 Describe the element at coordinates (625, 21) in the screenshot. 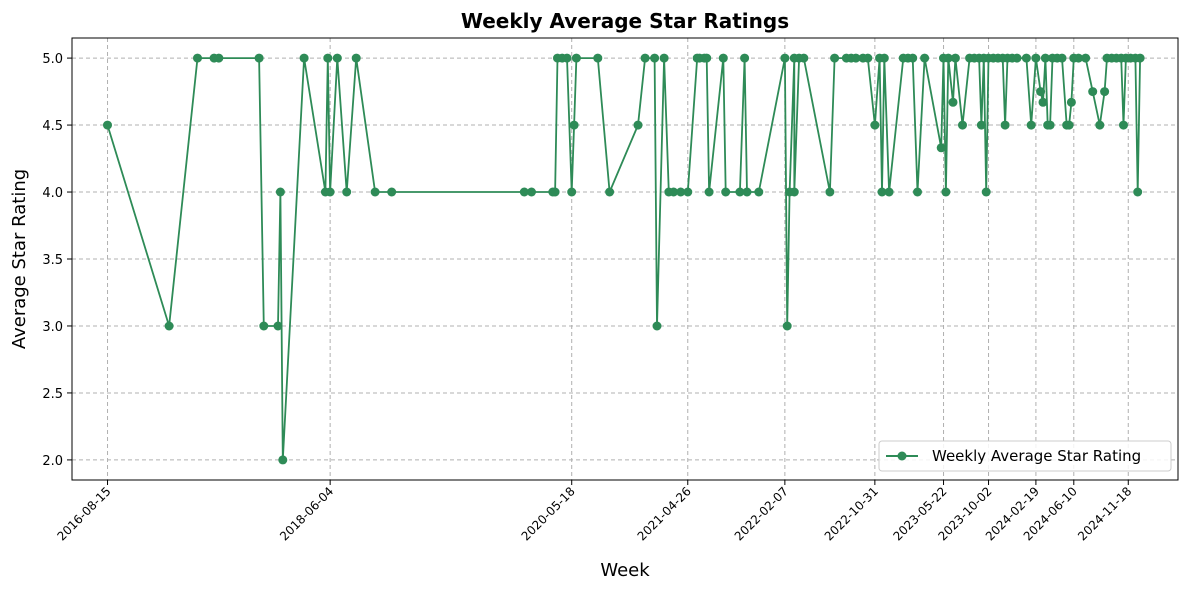

I see `chart-title: Weekly Average Star Ratings` at that location.